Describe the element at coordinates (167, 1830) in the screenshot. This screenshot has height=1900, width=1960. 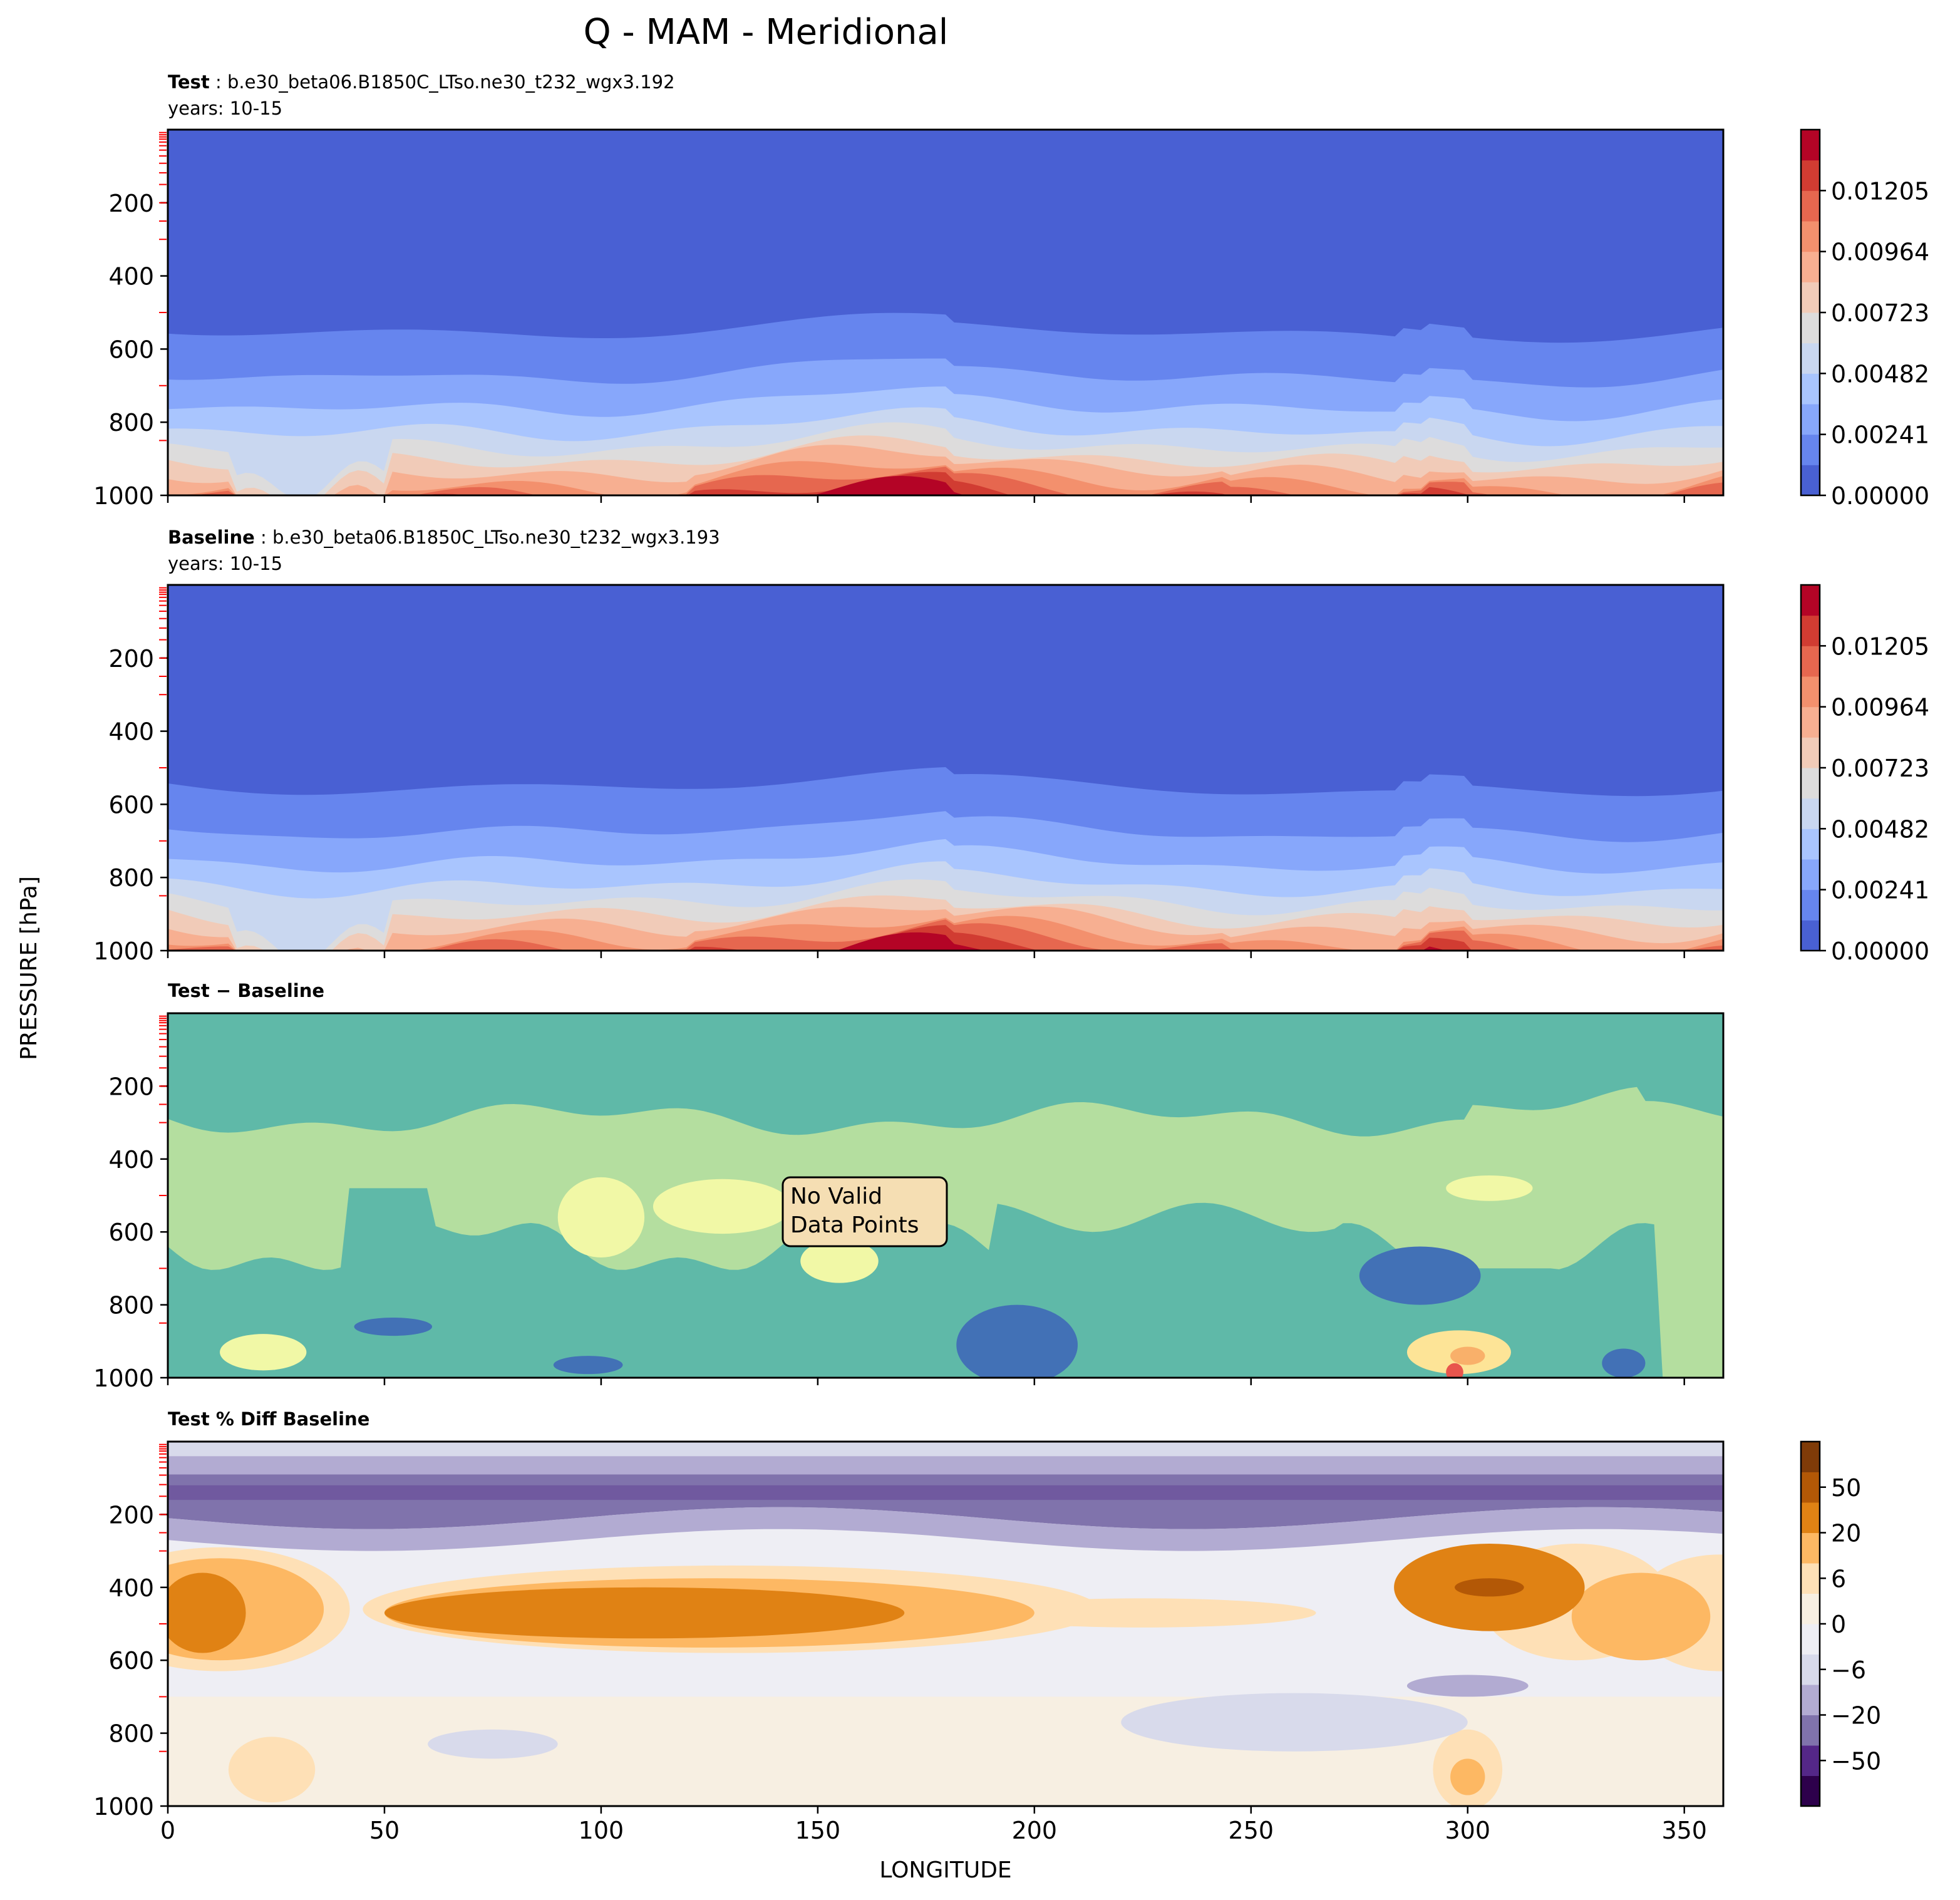
I see `x-tick-label: 0` at that location.